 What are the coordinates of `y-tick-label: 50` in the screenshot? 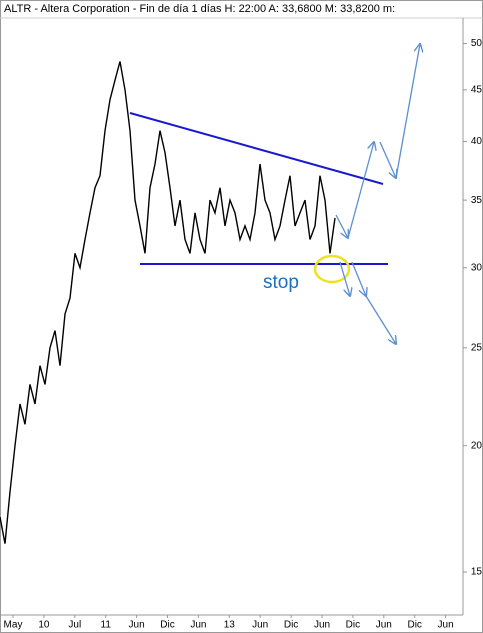 It's located at (477, 43).